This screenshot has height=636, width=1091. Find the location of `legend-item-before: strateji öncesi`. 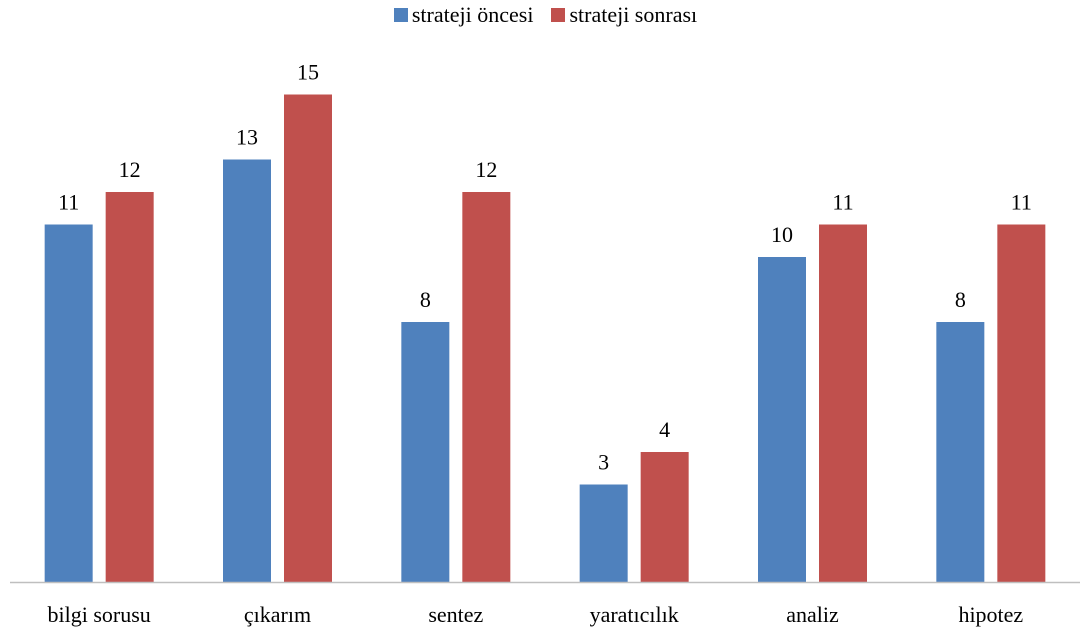

legend-item-before: strateji öncesi is located at coordinates (463, 15).